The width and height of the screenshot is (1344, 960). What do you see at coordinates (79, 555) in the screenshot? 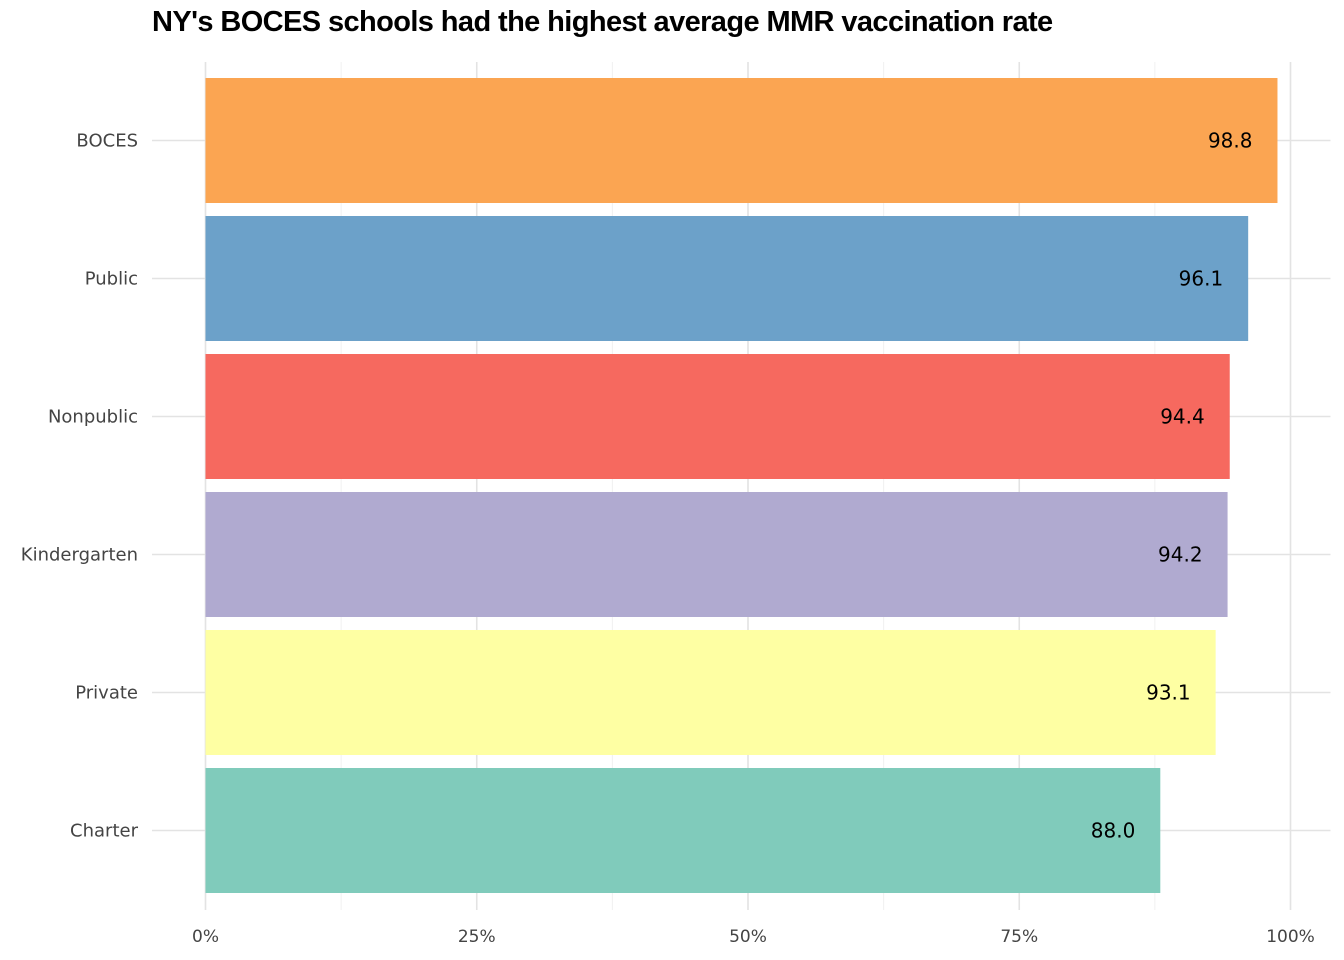
I see `category-label: Kindergarten` at bounding box center [79, 555].